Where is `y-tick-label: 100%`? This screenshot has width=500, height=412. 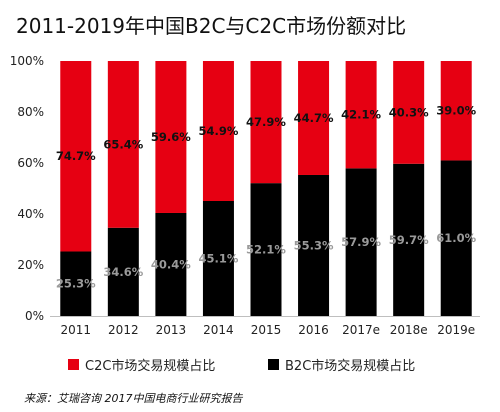
y-tick-label: 100% is located at coordinates (27, 61).